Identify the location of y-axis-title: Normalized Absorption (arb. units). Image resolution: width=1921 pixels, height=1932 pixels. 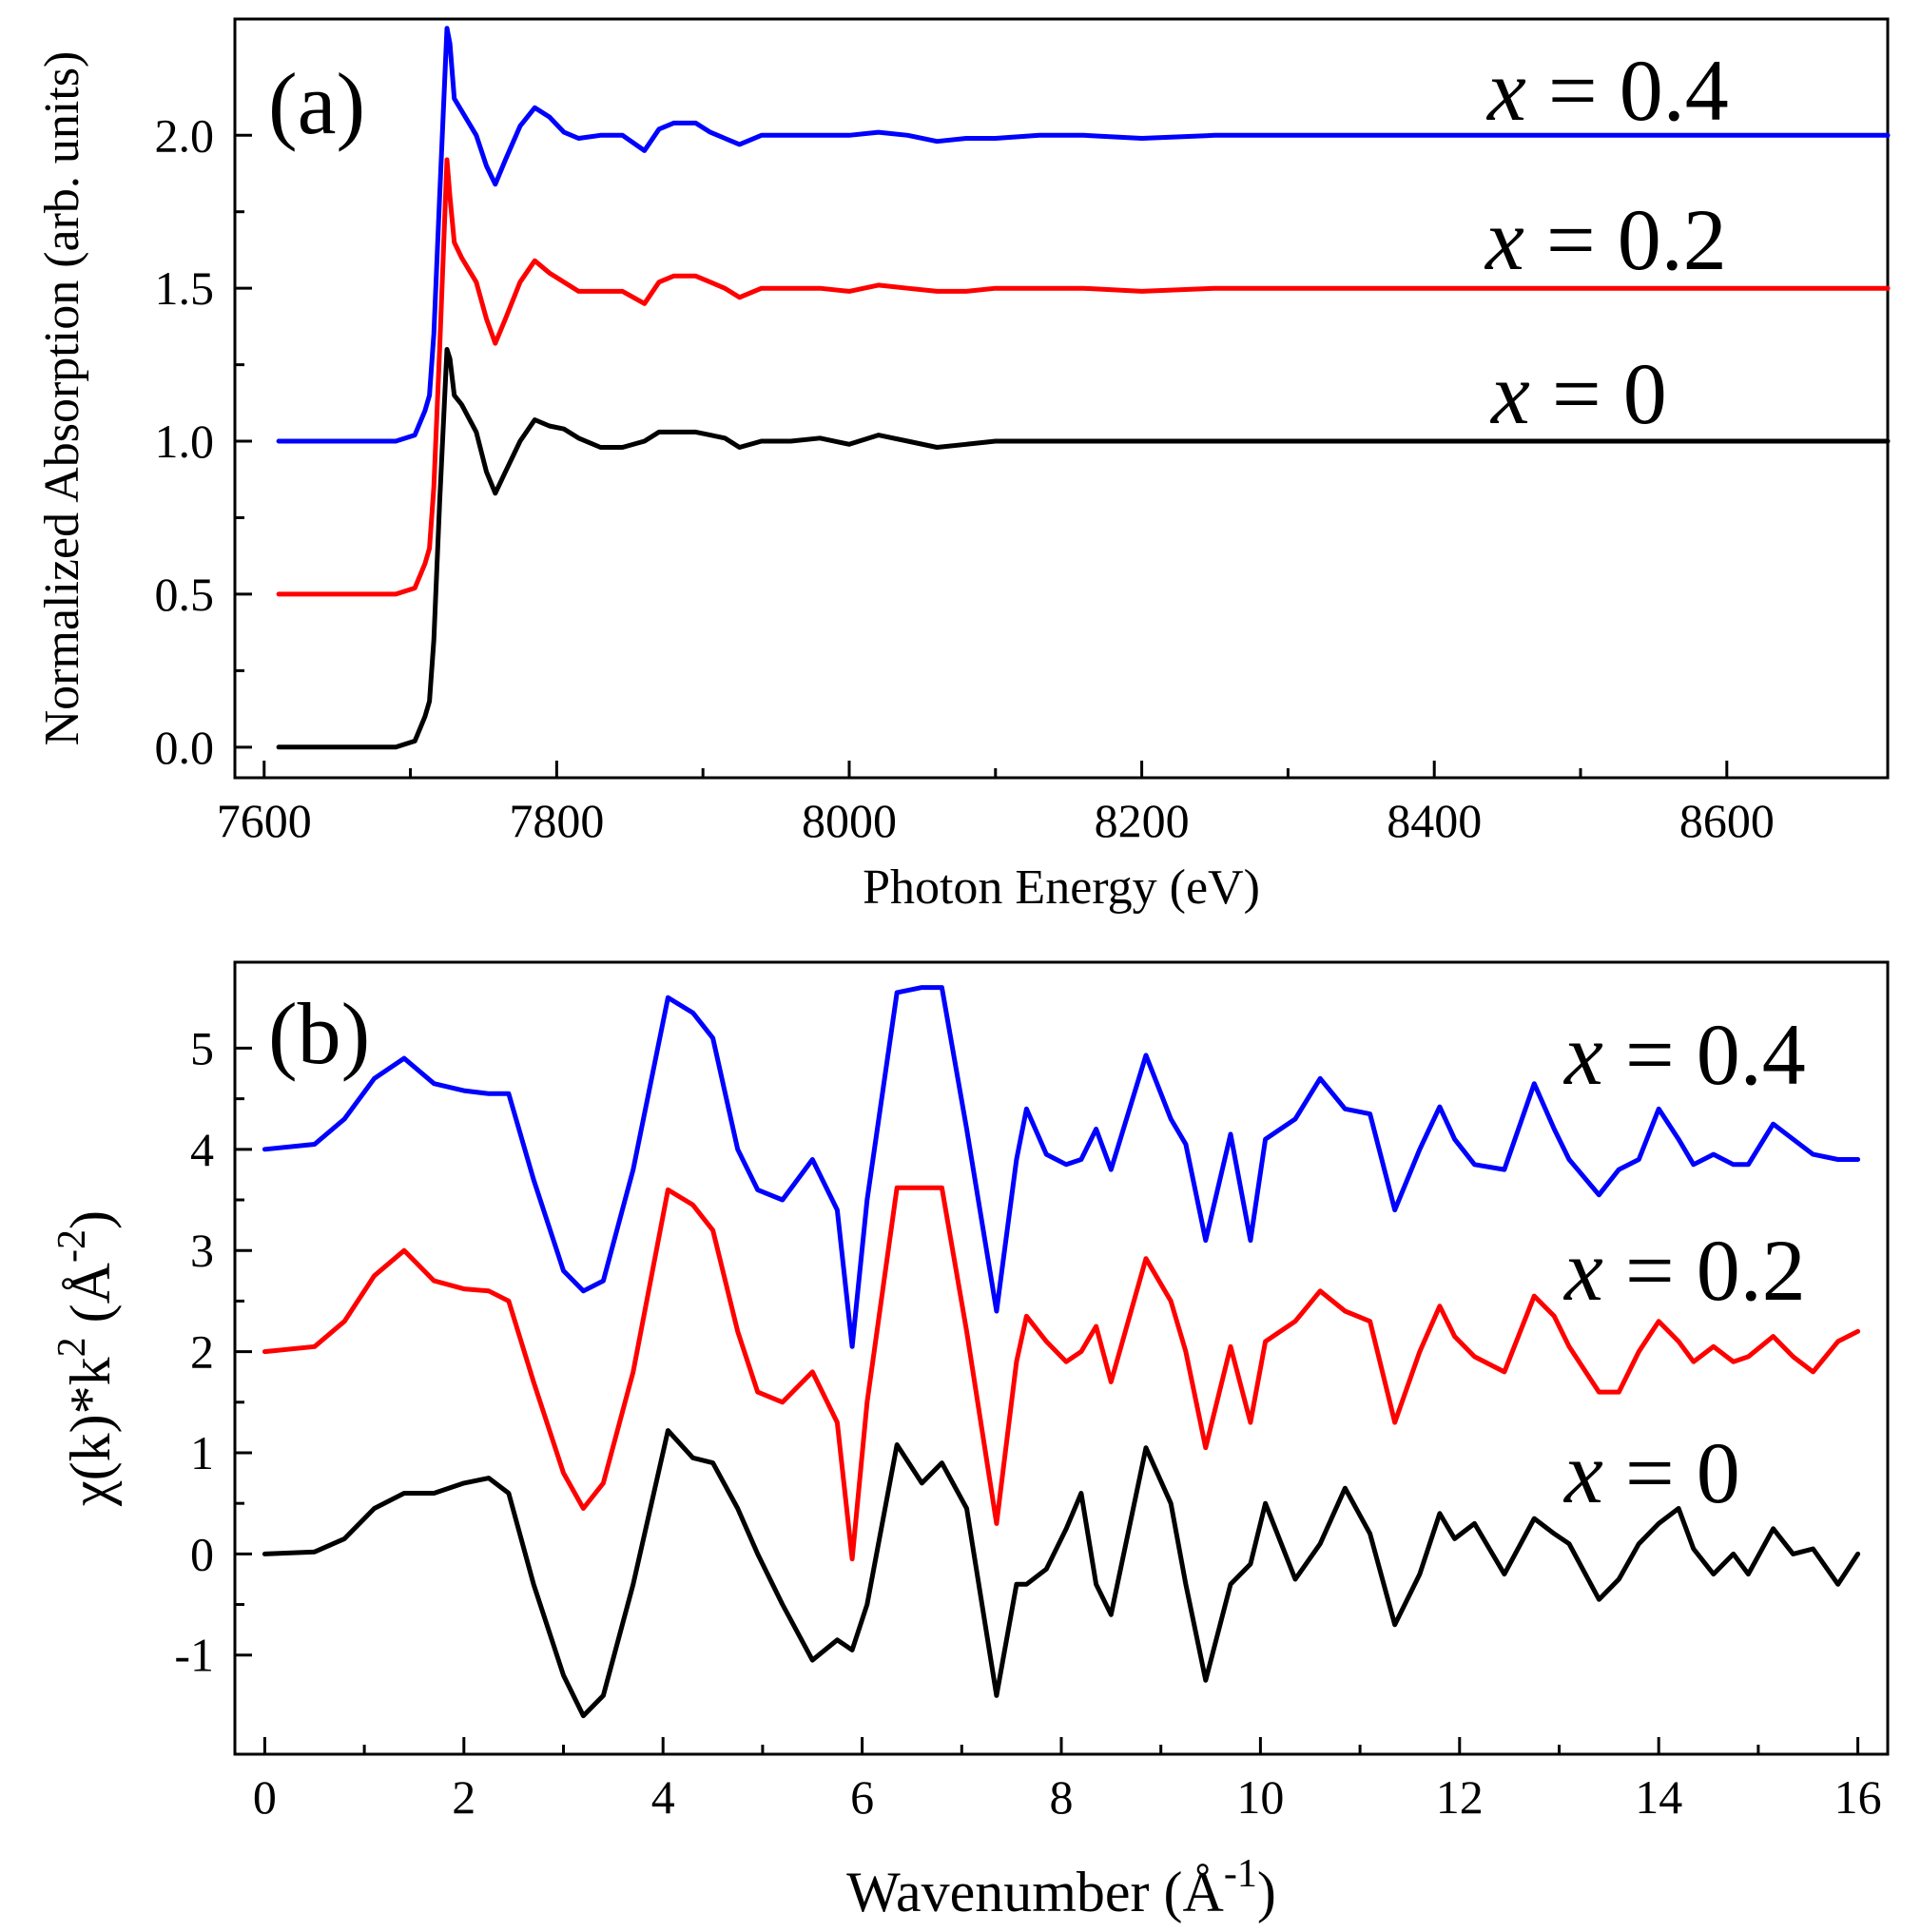
(62, 398).